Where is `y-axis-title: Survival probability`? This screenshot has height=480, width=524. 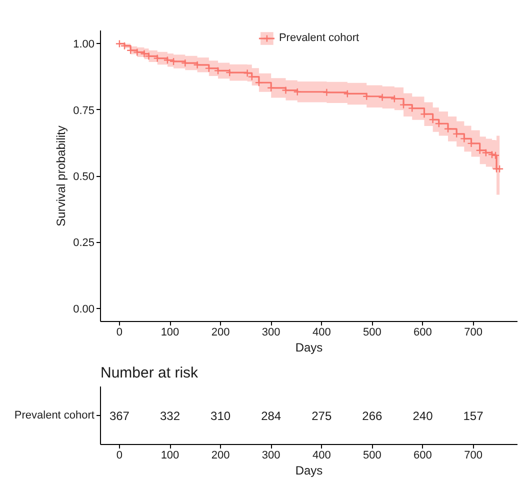 y-axis-title: Survival probability is located at coordinates (61, 176).